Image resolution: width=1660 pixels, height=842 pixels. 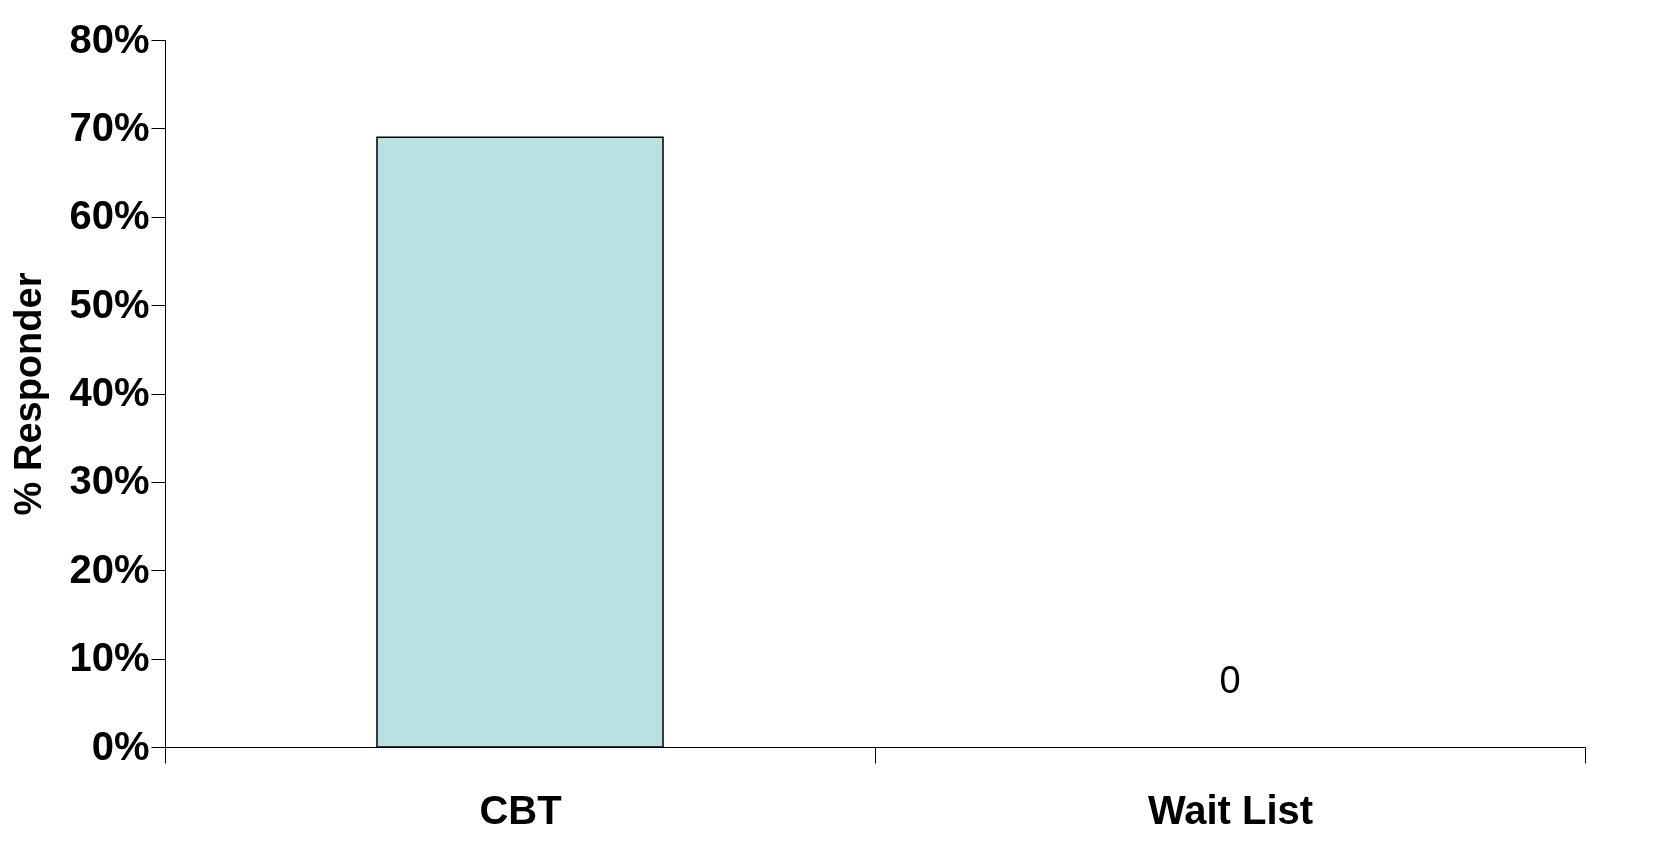 I want to click on y-tick-label: 30%, so click(x=109, y=480).